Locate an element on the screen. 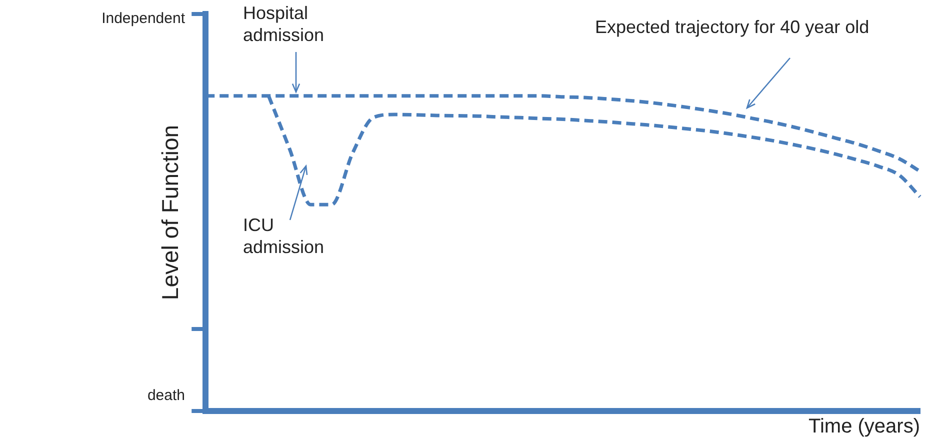  text: Independent is located at coordinates (142, 19).